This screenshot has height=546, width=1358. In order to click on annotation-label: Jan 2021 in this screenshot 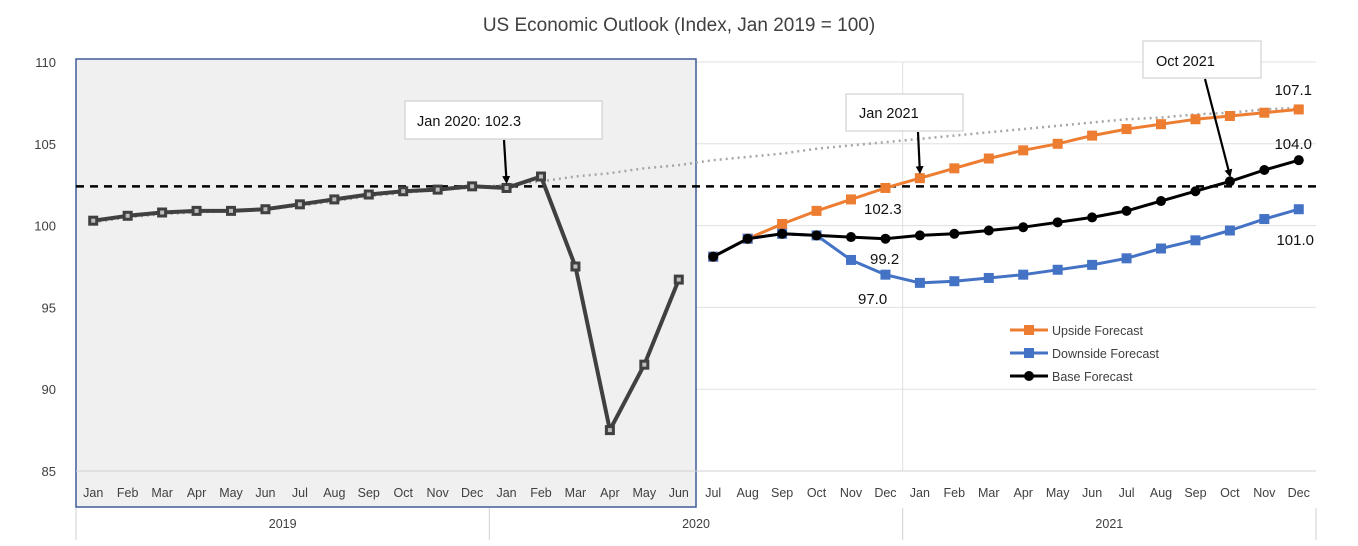, I will do `click(889, 114)`.